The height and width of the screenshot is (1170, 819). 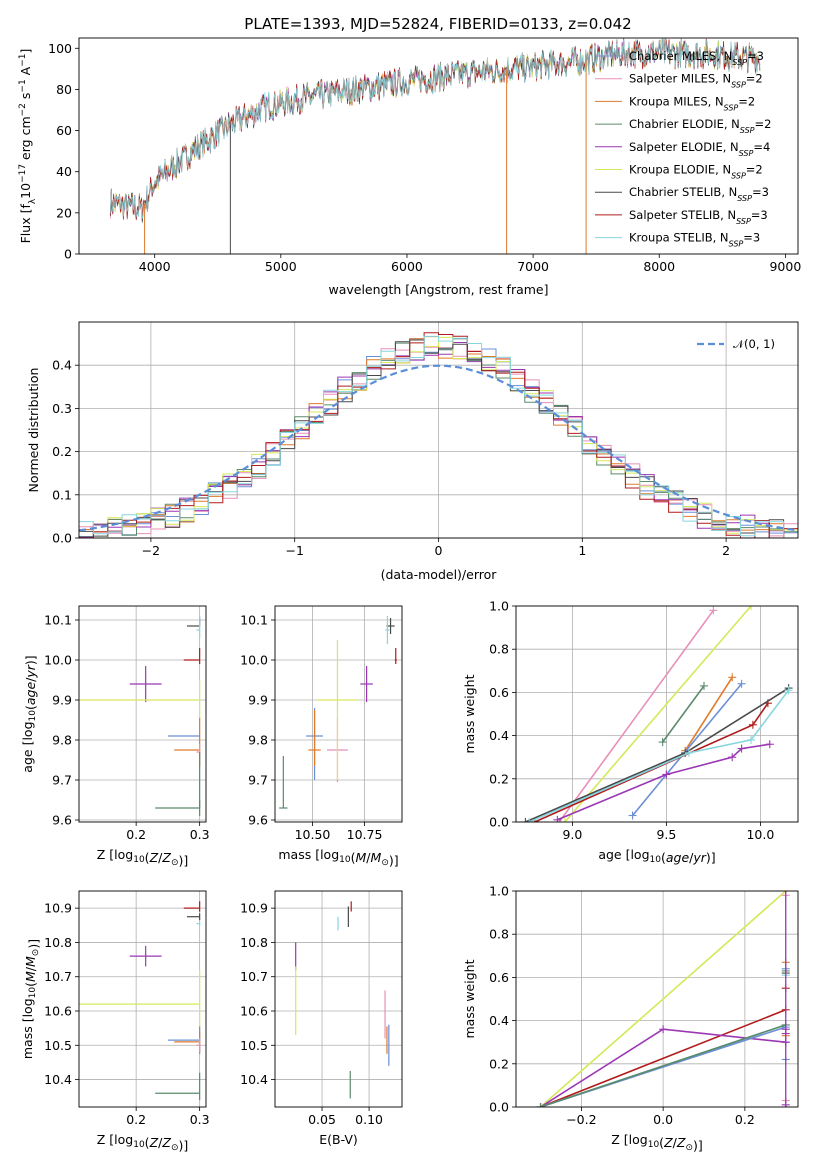 I want to click on x-tick-label: 0.05, so click(x=322, y=1119).